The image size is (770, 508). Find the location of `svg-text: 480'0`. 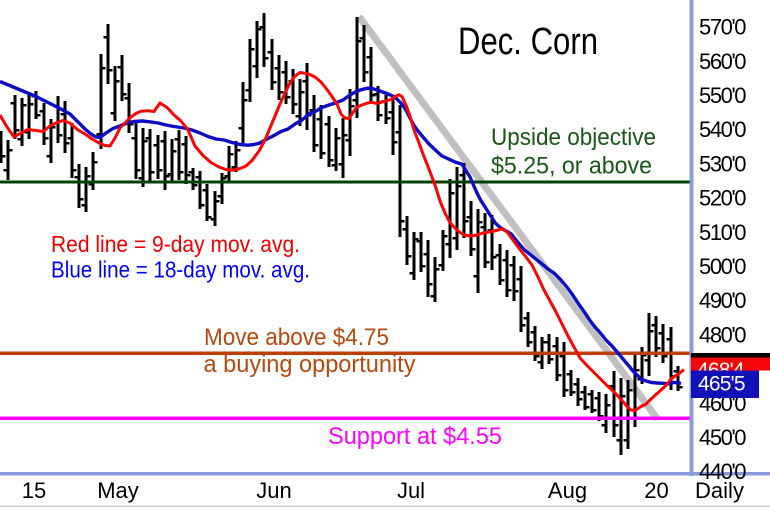

svg-text: 480'0 is located at coordinates (723, 334).